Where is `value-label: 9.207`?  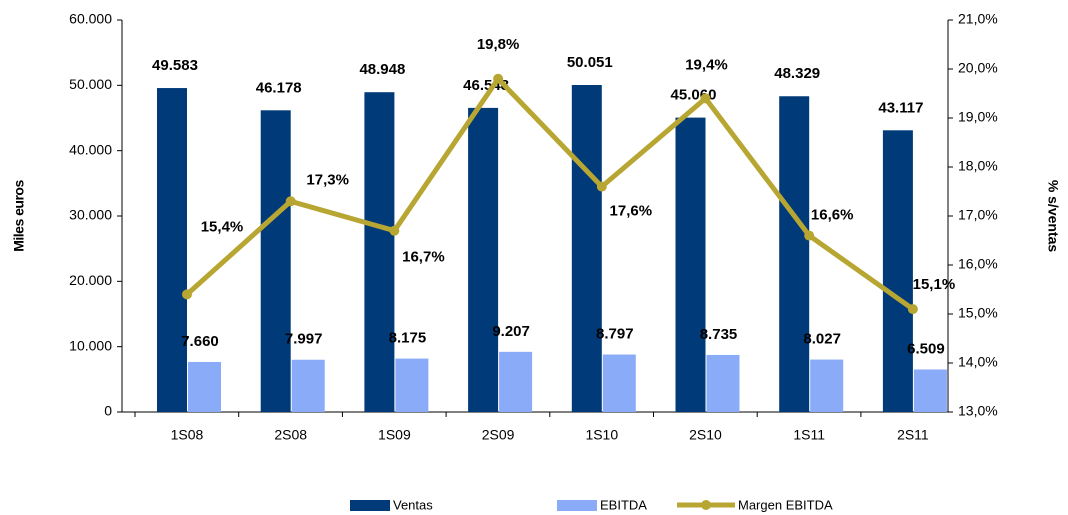 value-label: 9.207 is located at coordinates (511, 331).